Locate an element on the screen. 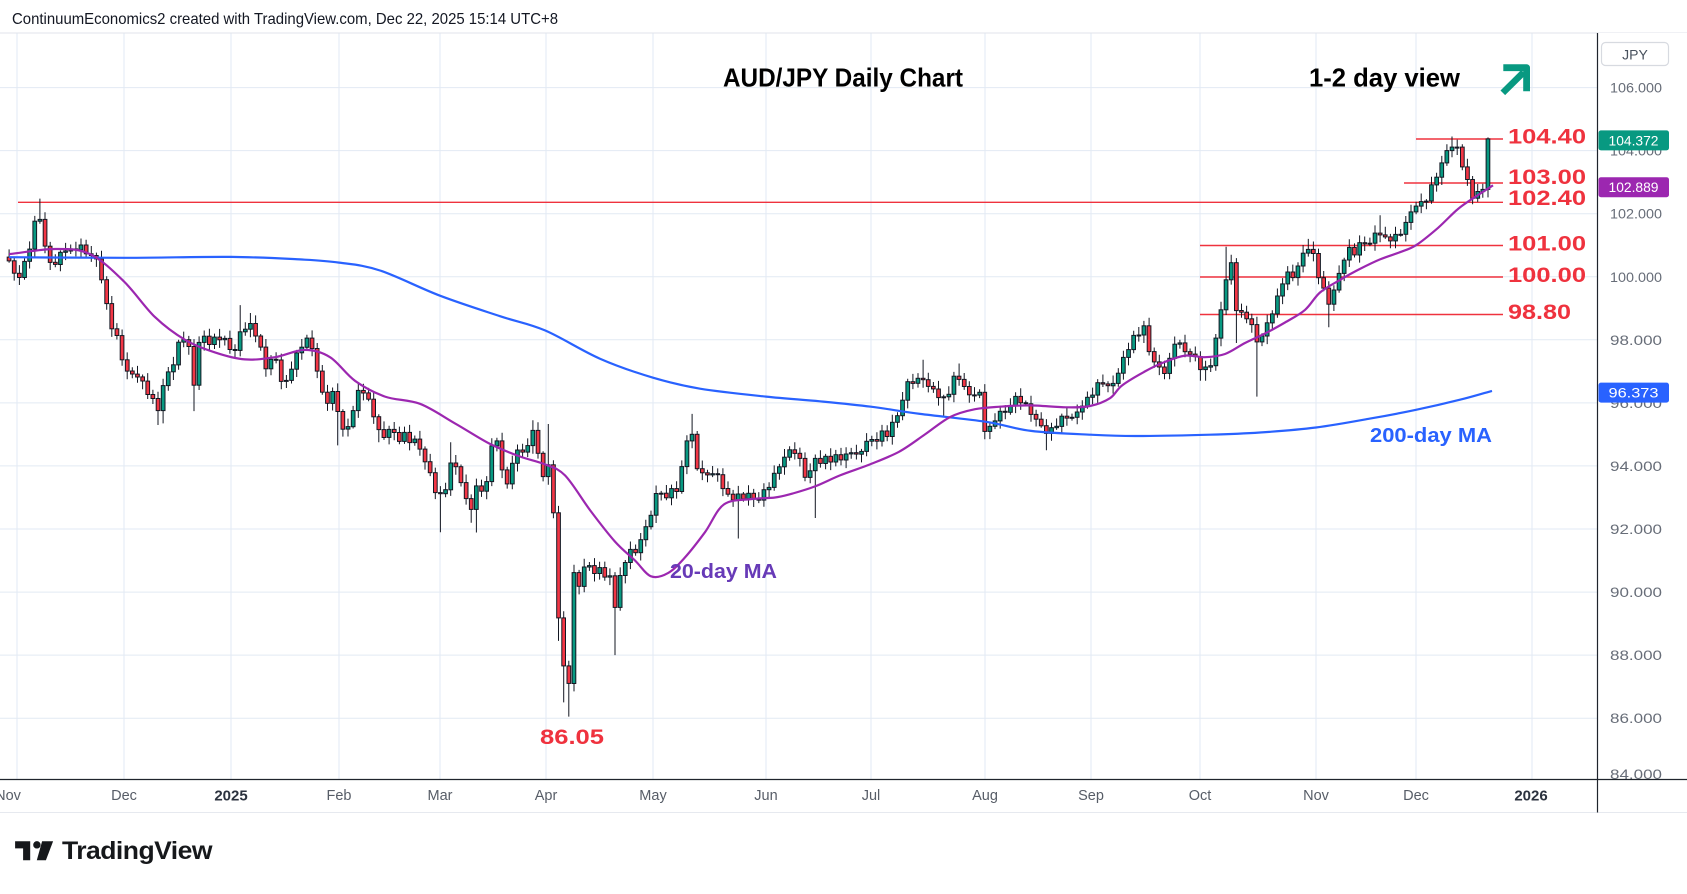 This screenshot has width=1687, height=894. svg-text: 2025 is located at coordinates (230, 796).